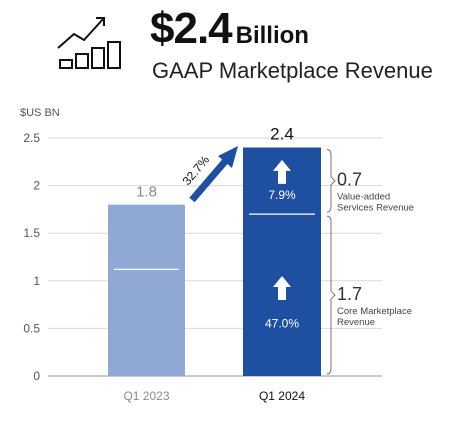 The width and height of the screenshot is (463, 421). Describe the element at coordinates (89, 43) in the screenshot. I see `growth-chart-icon` at that location.